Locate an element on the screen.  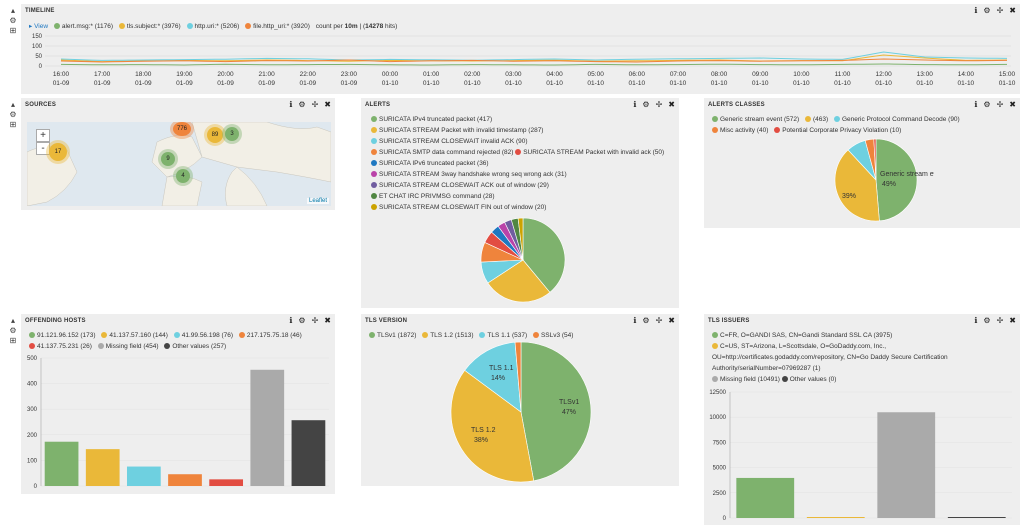
legend-item: ET CHAT IRC PRIVMSG command (28) is located at coordinates (521, 196).